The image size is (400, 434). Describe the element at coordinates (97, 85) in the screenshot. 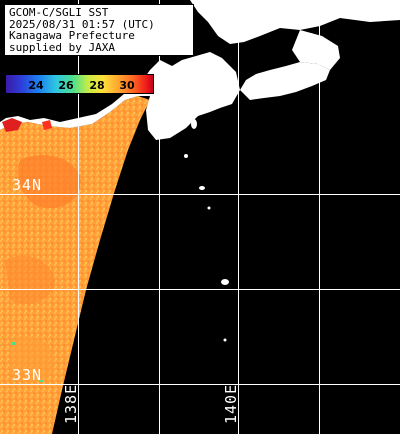

I see `scale-tick-28: 28` at that location.